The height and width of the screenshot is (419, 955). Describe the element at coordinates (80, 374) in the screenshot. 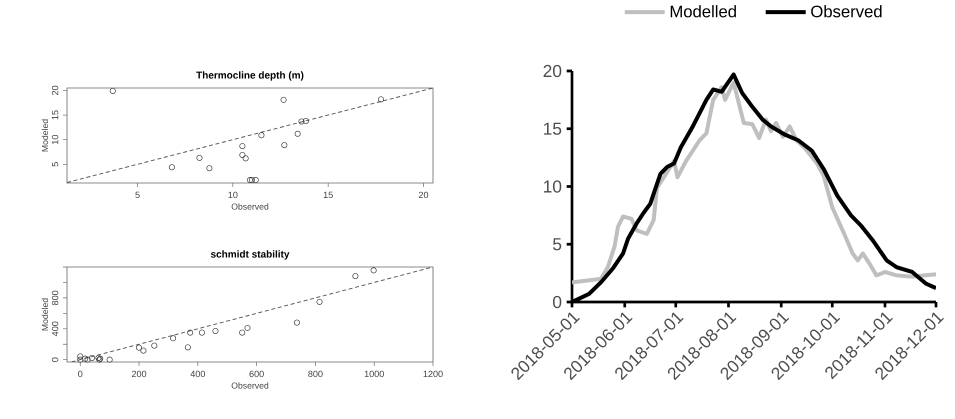

I see `x-tick-label: 0` at that location.